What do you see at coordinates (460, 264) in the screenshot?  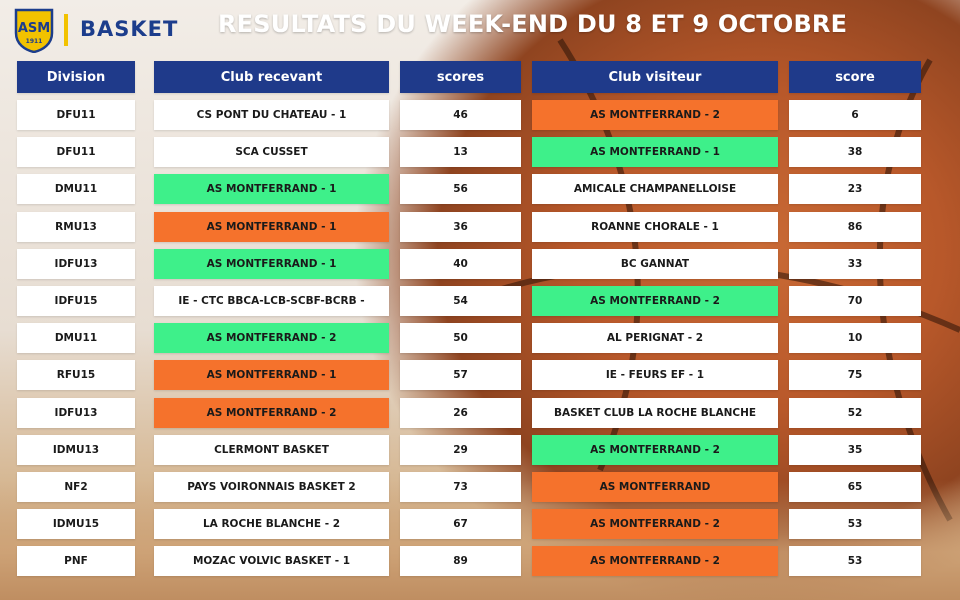 I see `home-score-cell: 40` at bounding box center [460, 264].